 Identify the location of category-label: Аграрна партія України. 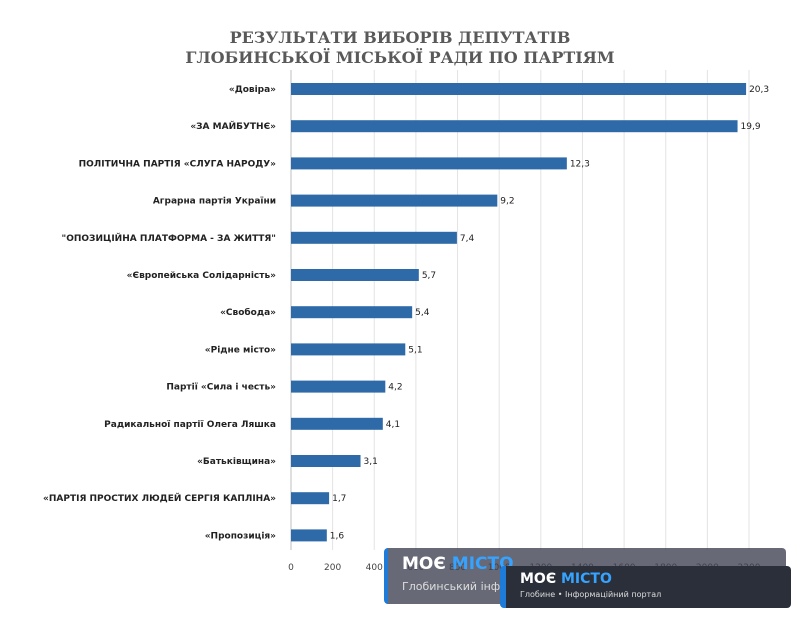
(214, 201).